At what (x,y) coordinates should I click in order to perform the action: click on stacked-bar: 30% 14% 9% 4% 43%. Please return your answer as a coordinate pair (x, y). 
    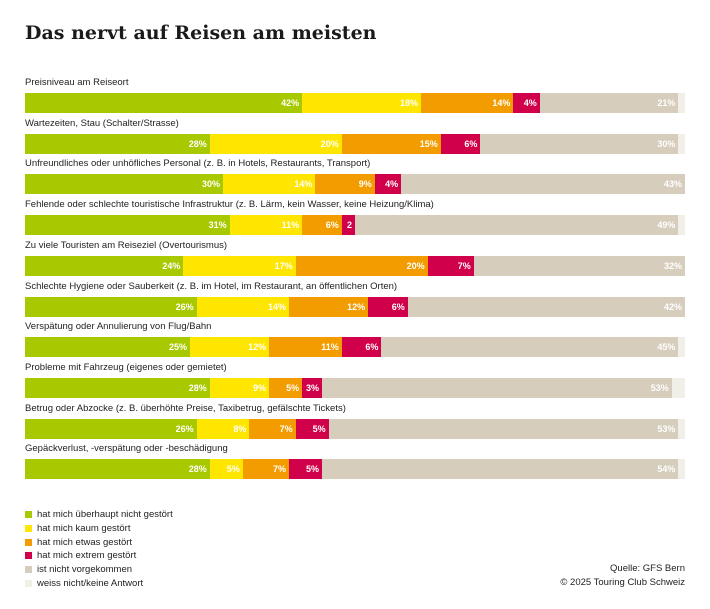
    Looking at the image, I should click on (355, 184).